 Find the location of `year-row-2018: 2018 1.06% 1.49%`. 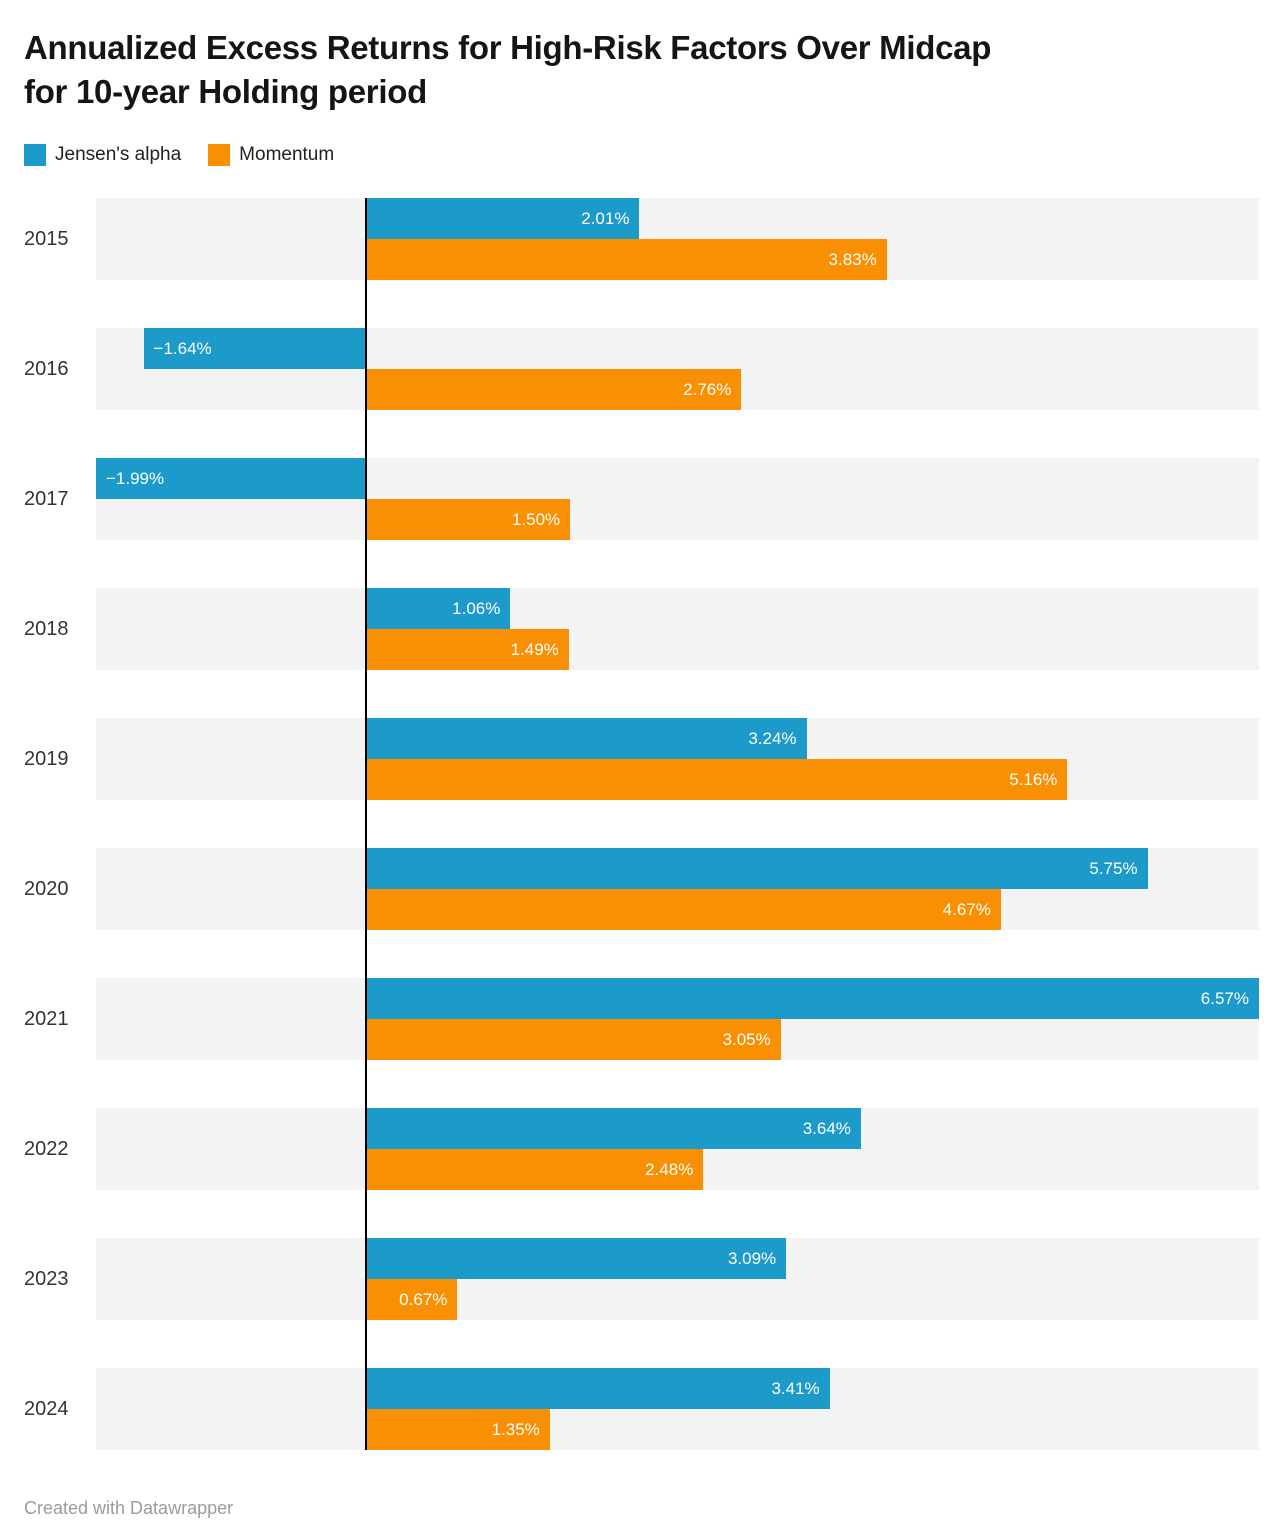

year-row-2018: 2018 1.06% 1.49% is located at coordinates (641, 629).